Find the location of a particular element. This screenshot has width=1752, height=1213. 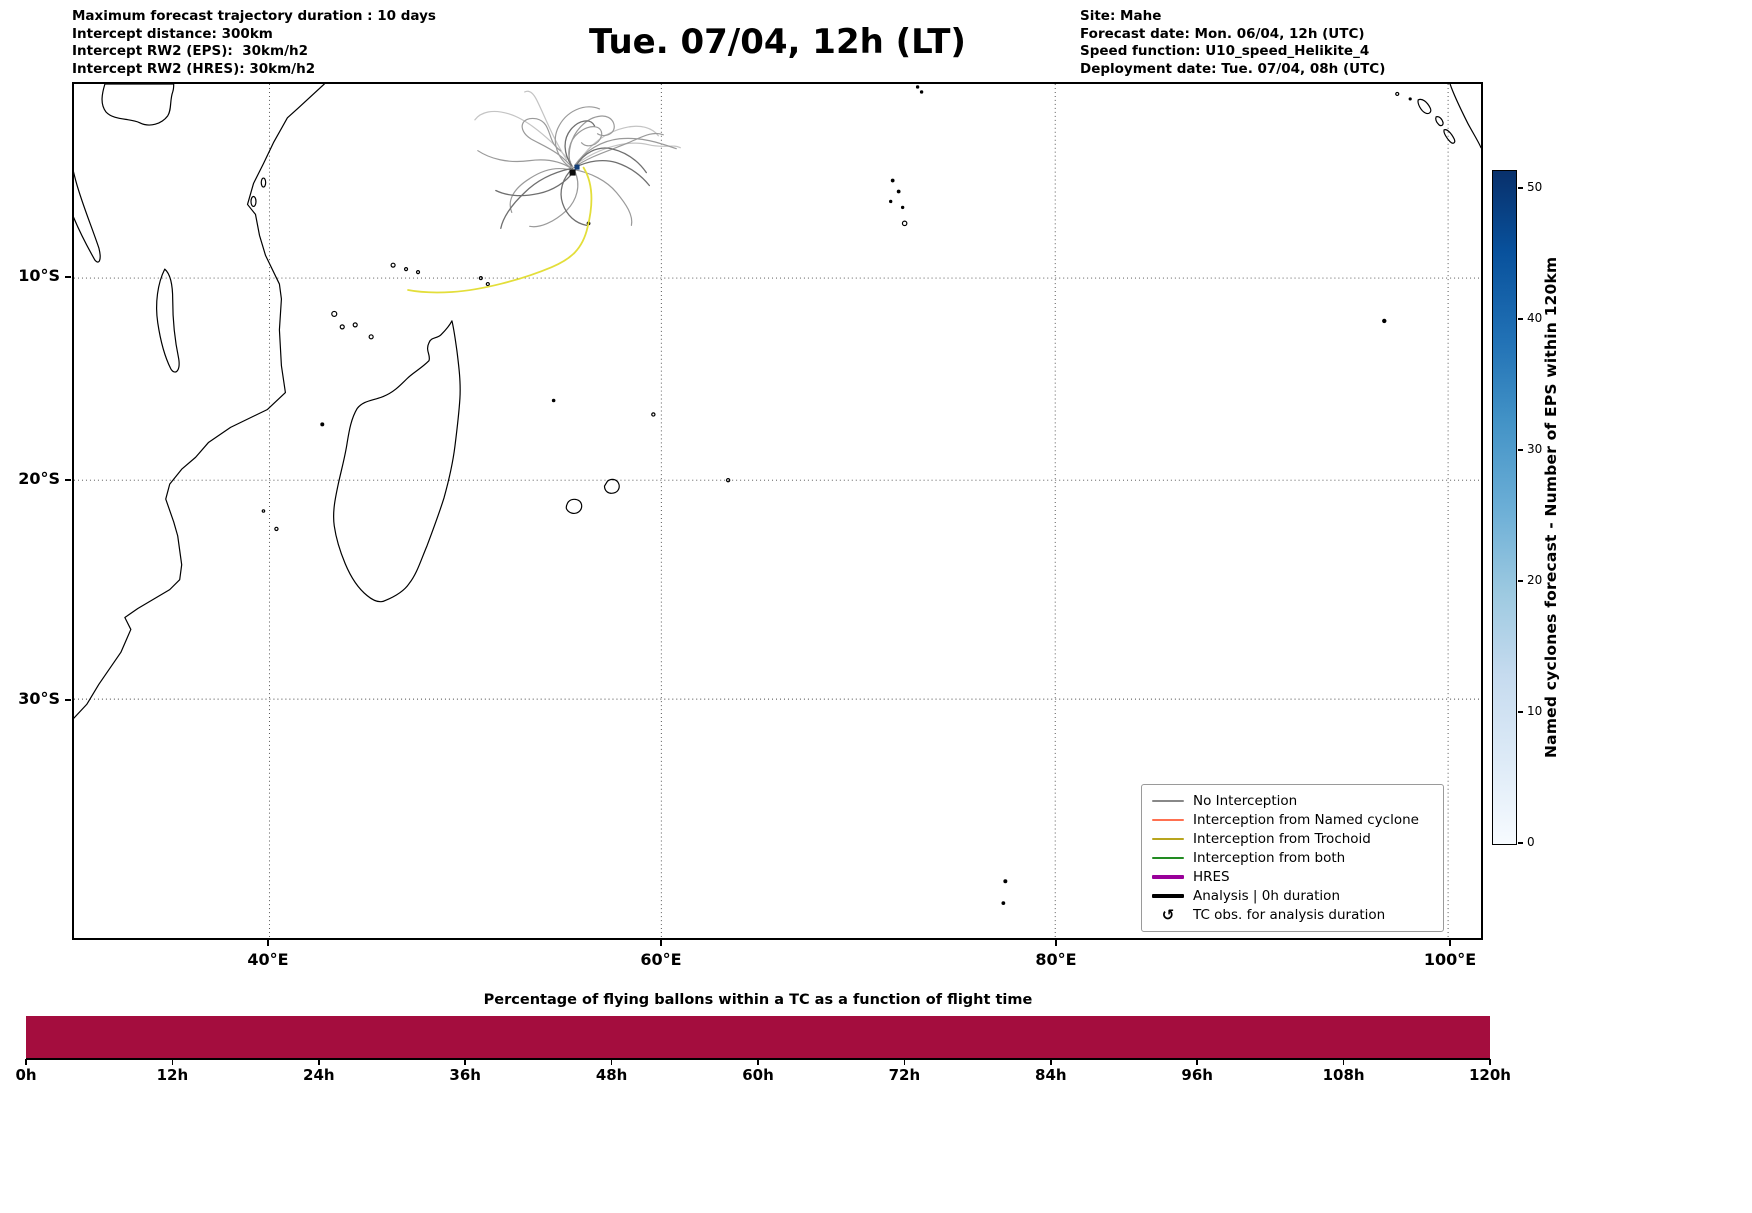

mayotte is located at coordinates (371, 337).